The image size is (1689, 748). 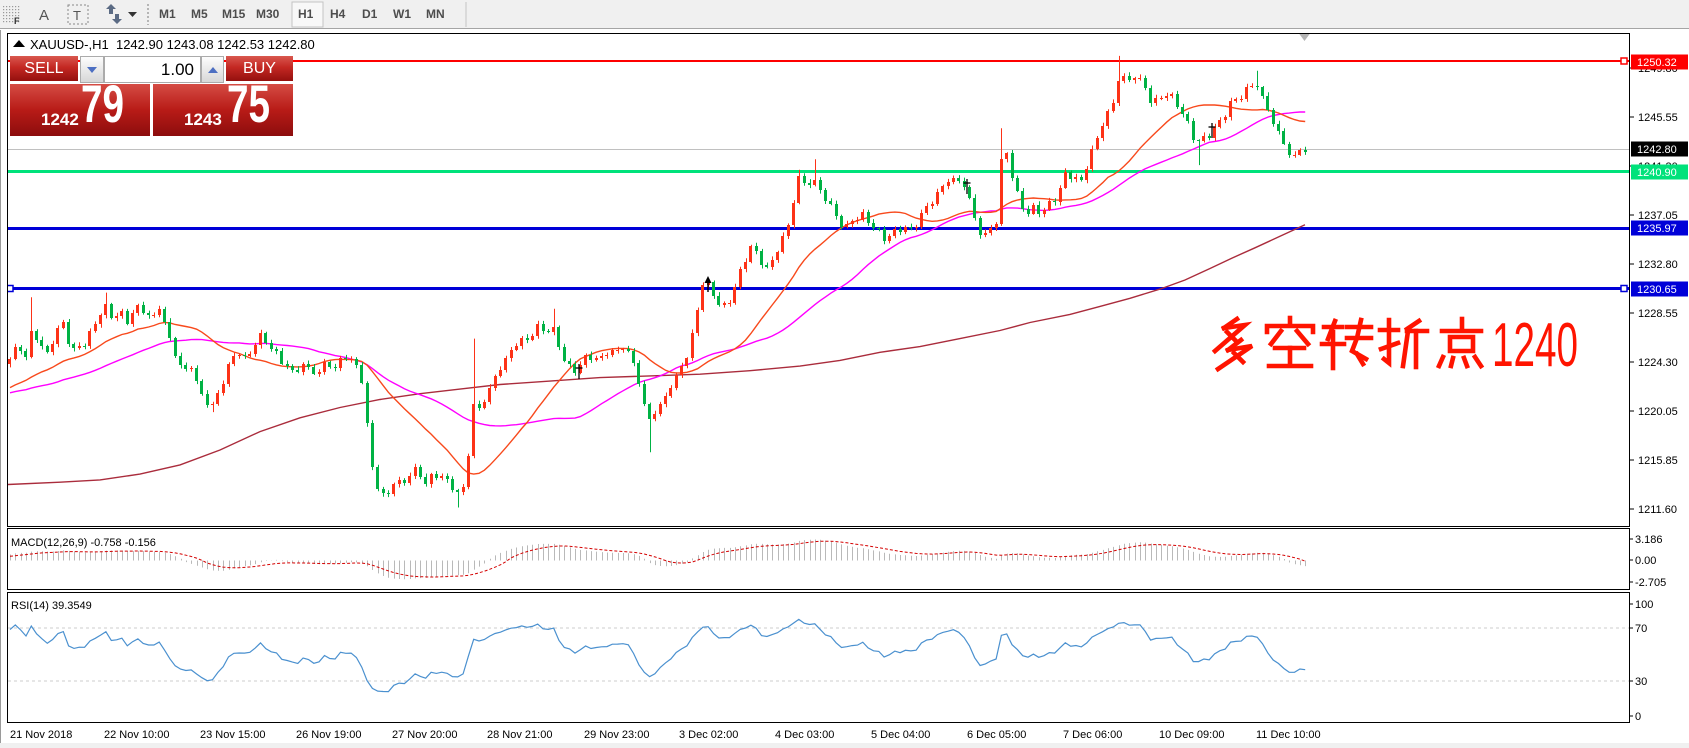 What do you see at coordinates (1535, 345) in the screenshot?
I see `svg-text: 1240` at bounding box center [1535, 345].